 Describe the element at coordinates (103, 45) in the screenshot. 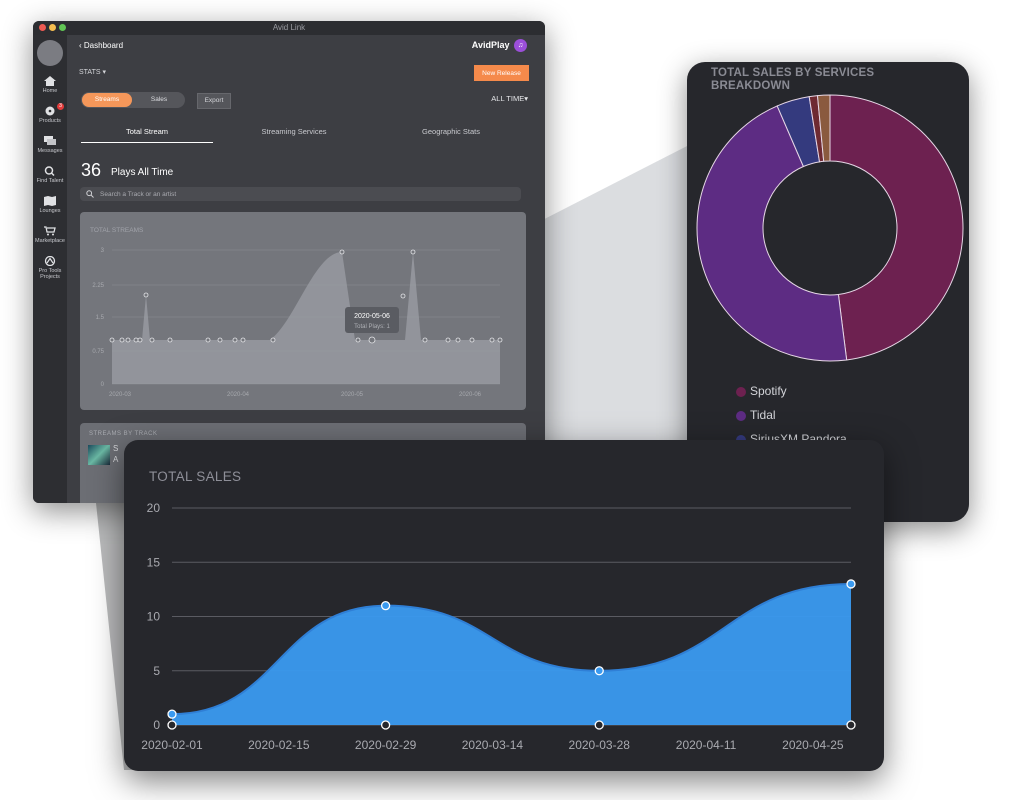

I see `back-link-label: Dashboard` at that location.